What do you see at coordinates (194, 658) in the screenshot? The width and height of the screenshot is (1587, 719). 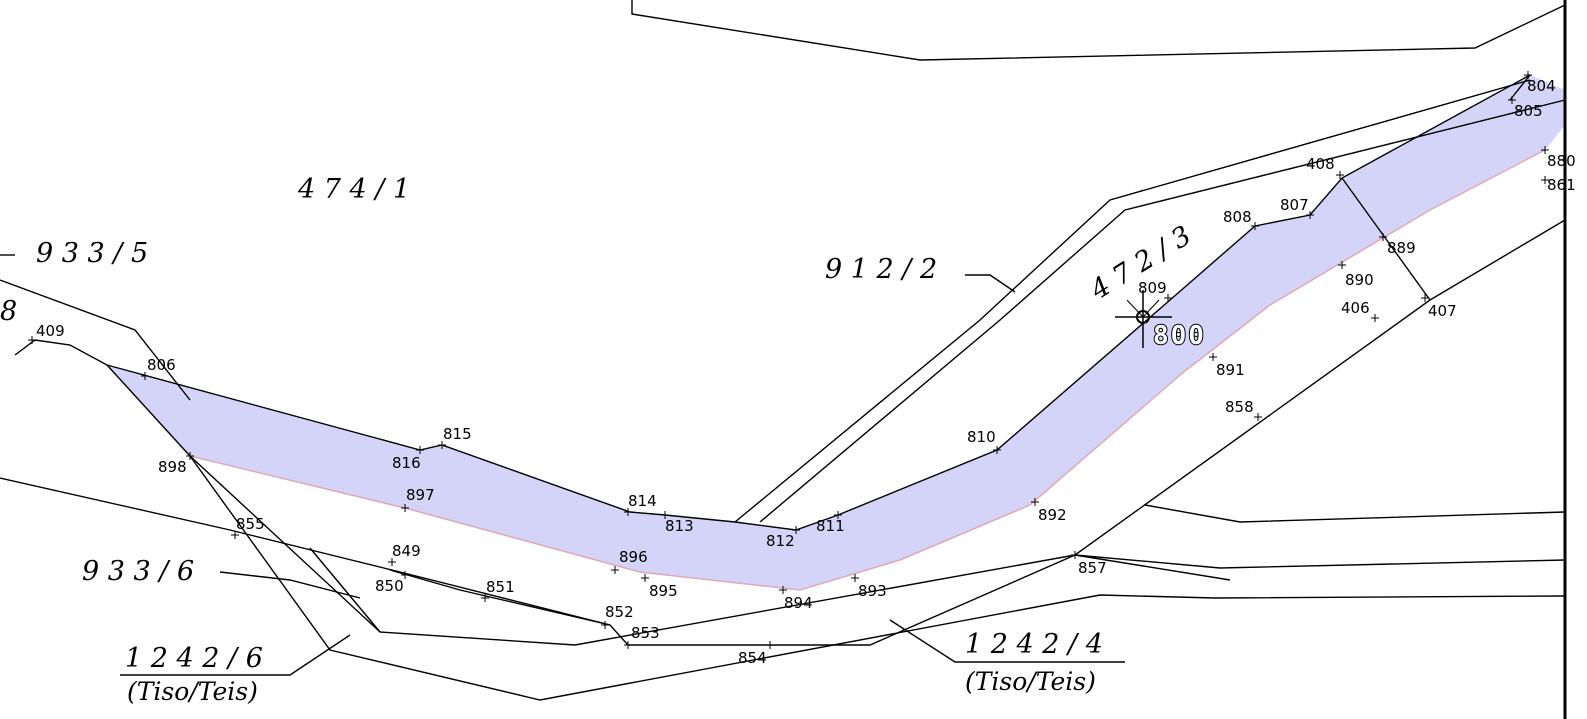 I see `parcel-label-1242-6: 1 2 4 2 / 6` at bounding box center [194, 658].